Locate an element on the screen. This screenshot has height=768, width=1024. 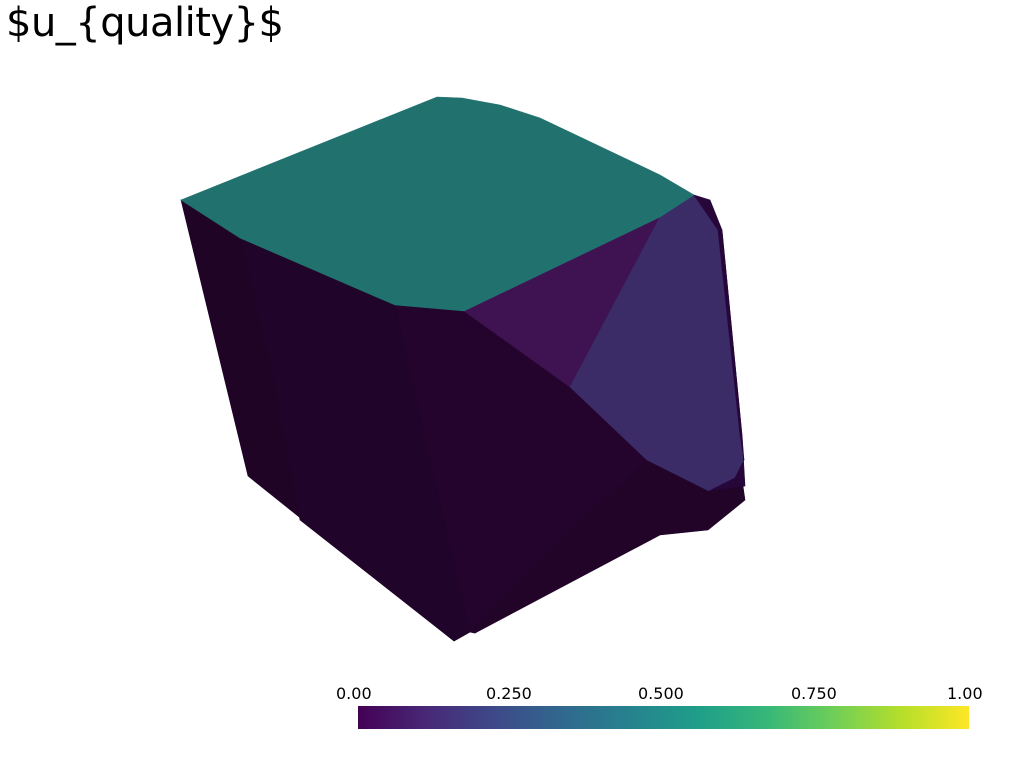
scalar-bar-tick-4: 1.00 is located at coordinates (965, 693).